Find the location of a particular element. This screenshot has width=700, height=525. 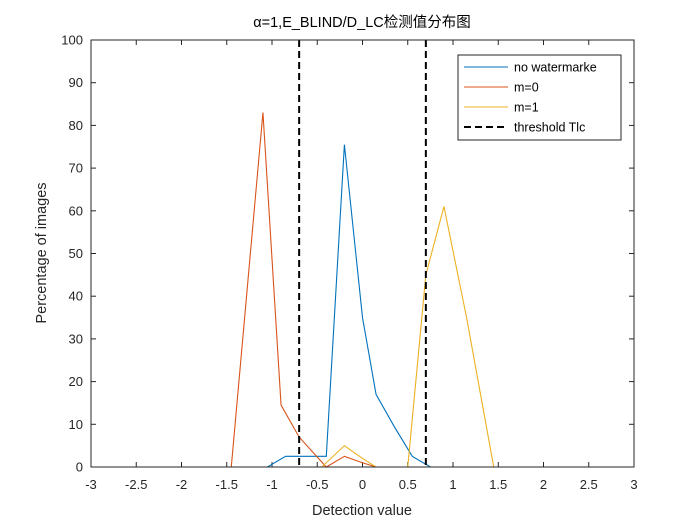

chart-title: α=1,E_BLIND/D_LC检测值分布图 is located at coordinates (362, 22).